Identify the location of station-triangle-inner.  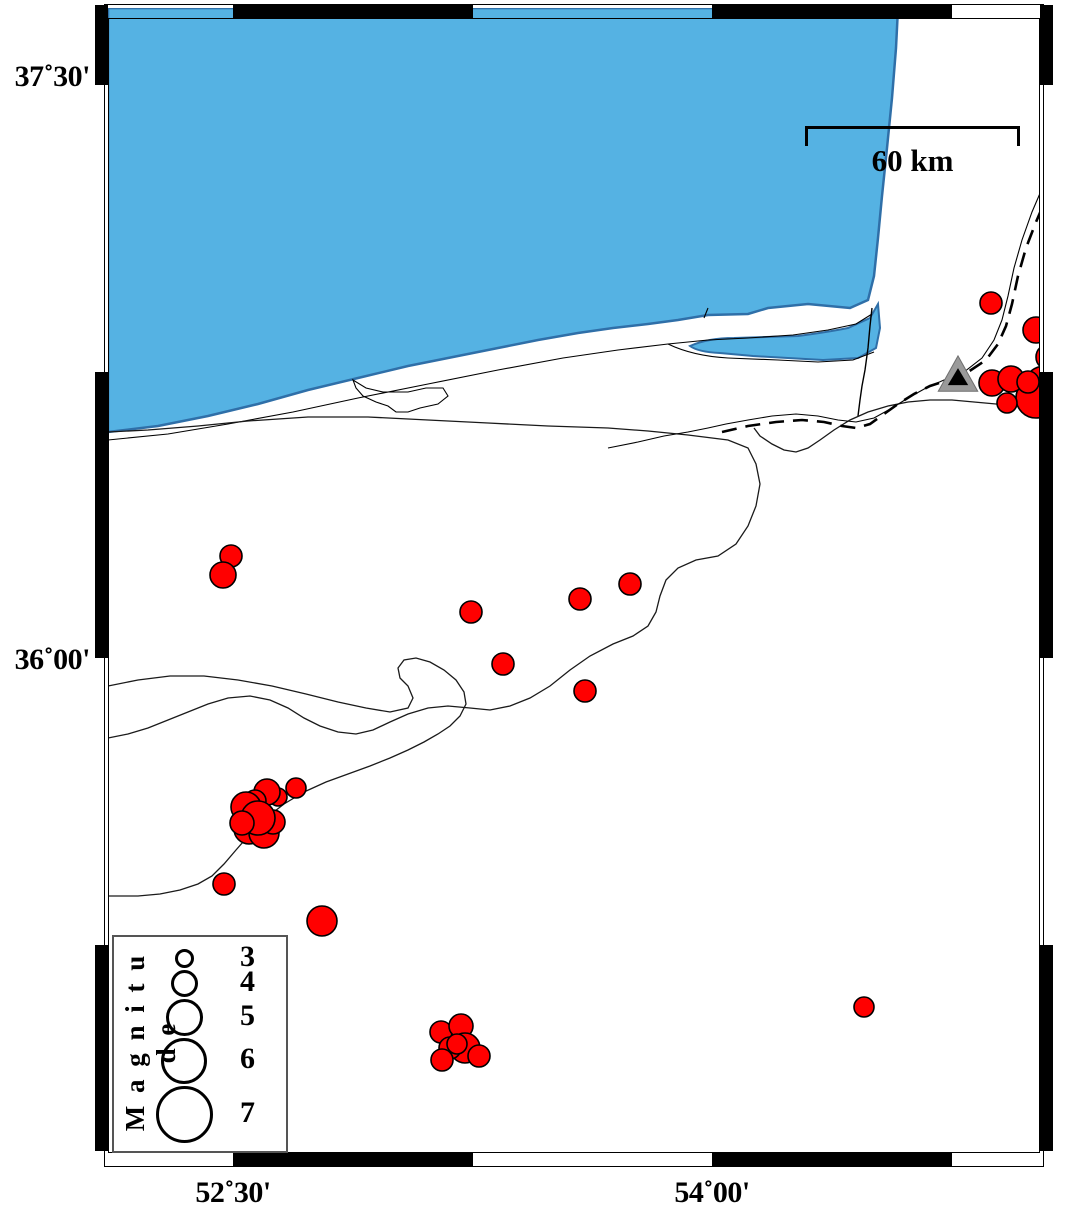
(958, 377).